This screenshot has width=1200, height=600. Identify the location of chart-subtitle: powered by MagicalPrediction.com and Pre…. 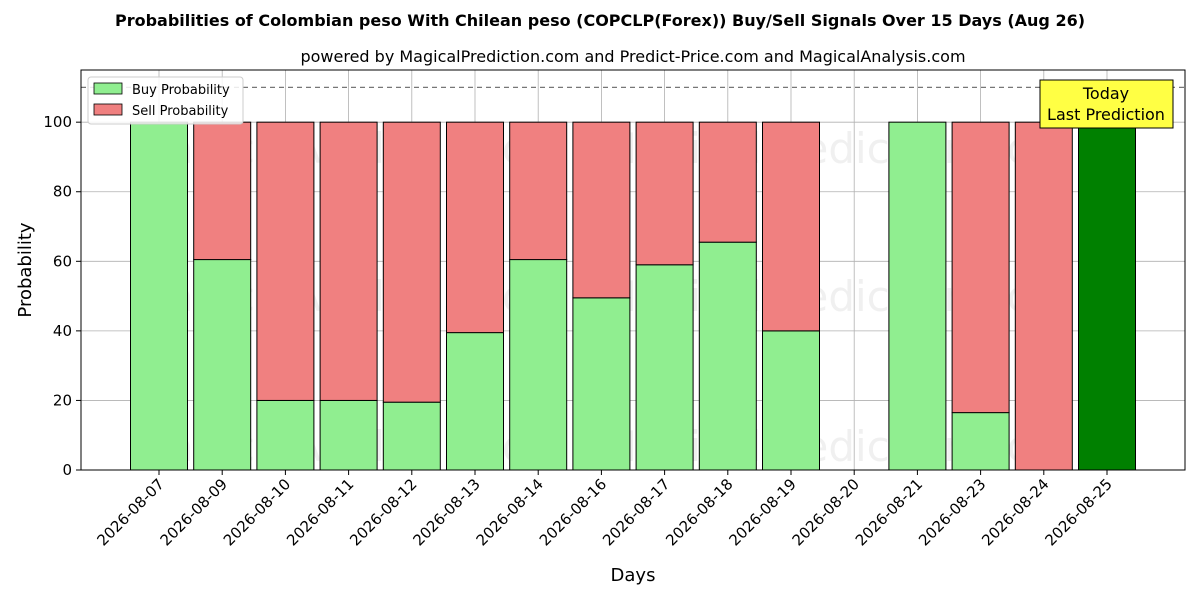
(632, 56).